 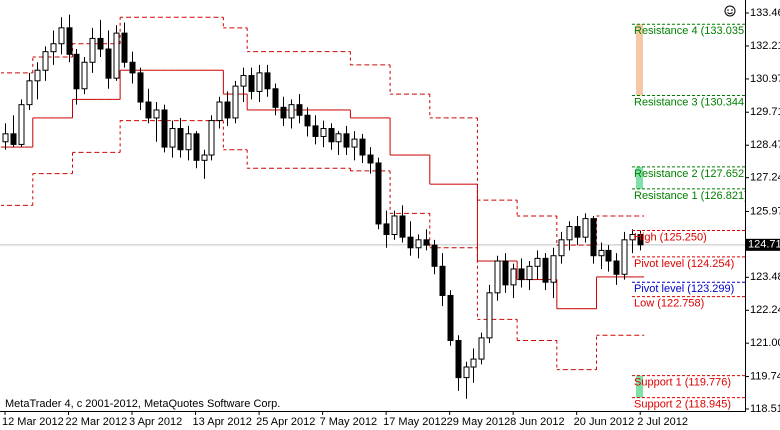 What do you see at coordinates (222, 422) in the screenshot?
I see `x-tick-label: 13 Apr 2012` at bounding box center [222, 422].